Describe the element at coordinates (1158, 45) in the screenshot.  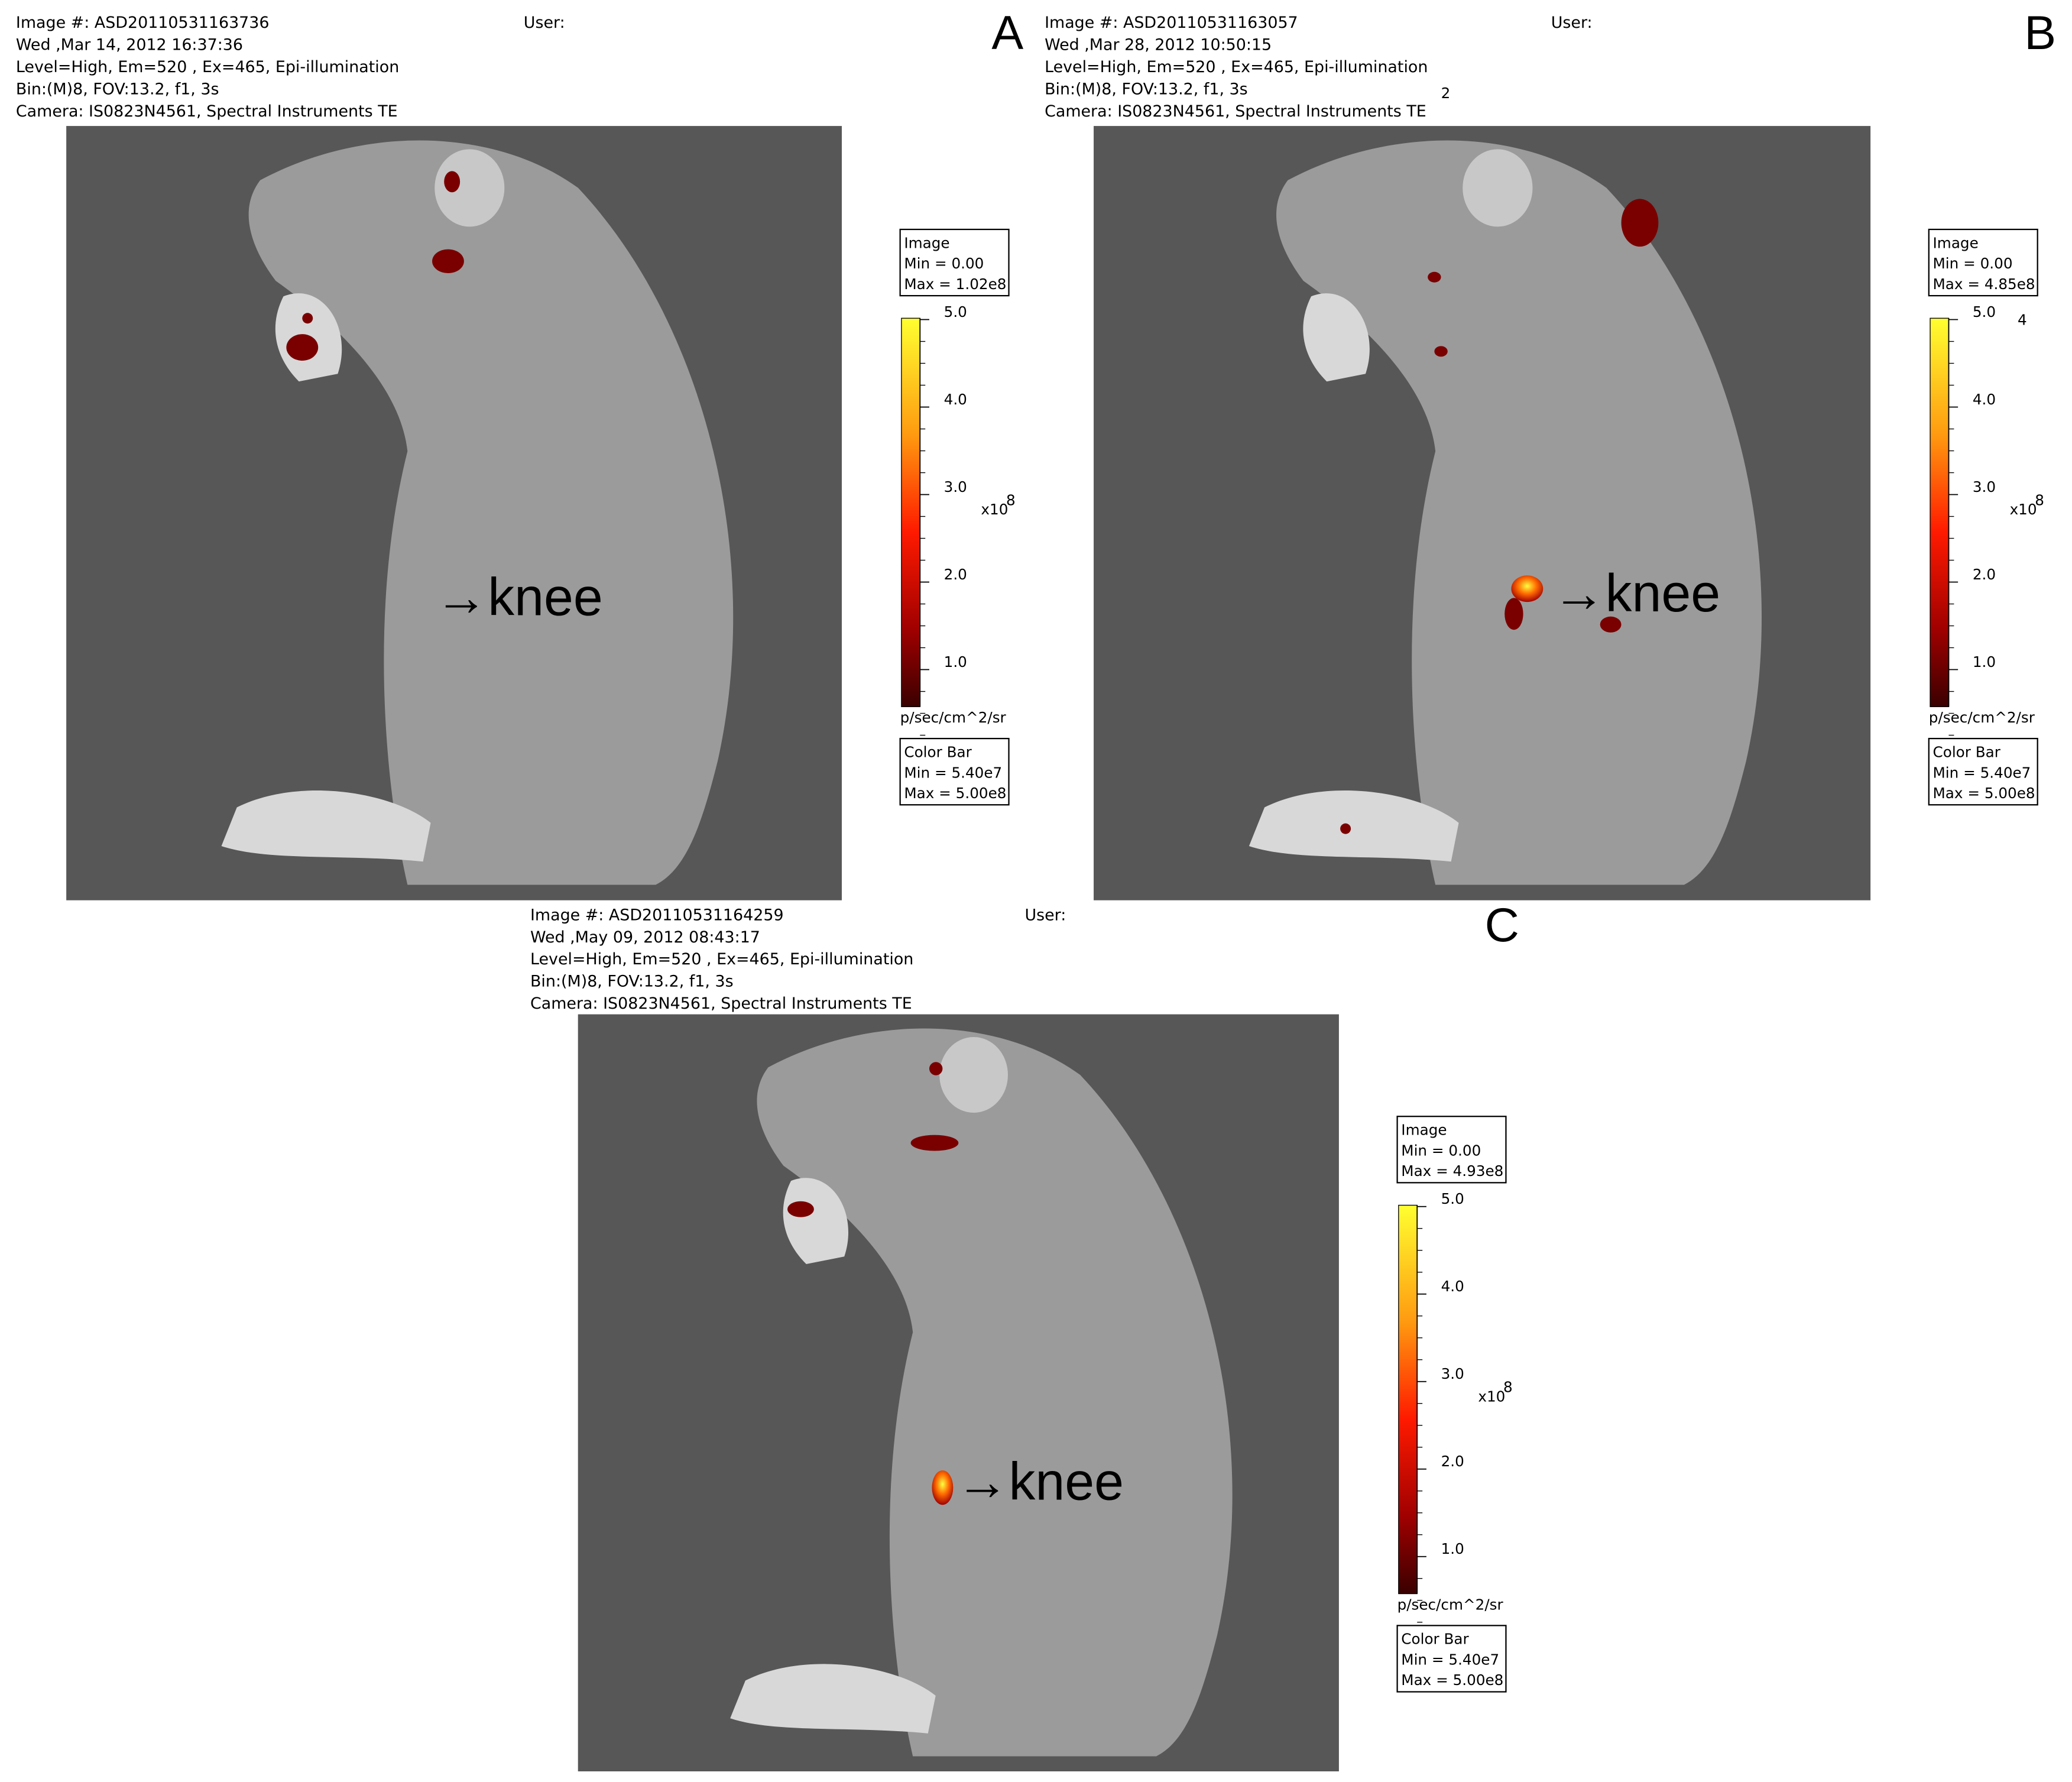
I see `header-line: Wed ,Mar 28, 2012 10:50:15` at that location.